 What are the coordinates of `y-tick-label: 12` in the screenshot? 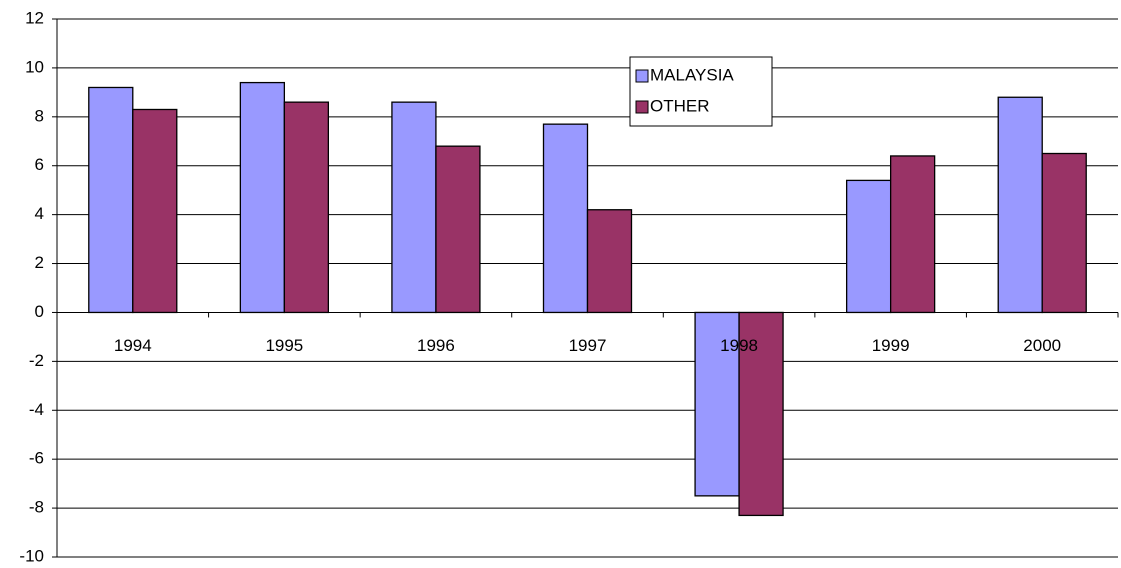 It's located at (34, 17).